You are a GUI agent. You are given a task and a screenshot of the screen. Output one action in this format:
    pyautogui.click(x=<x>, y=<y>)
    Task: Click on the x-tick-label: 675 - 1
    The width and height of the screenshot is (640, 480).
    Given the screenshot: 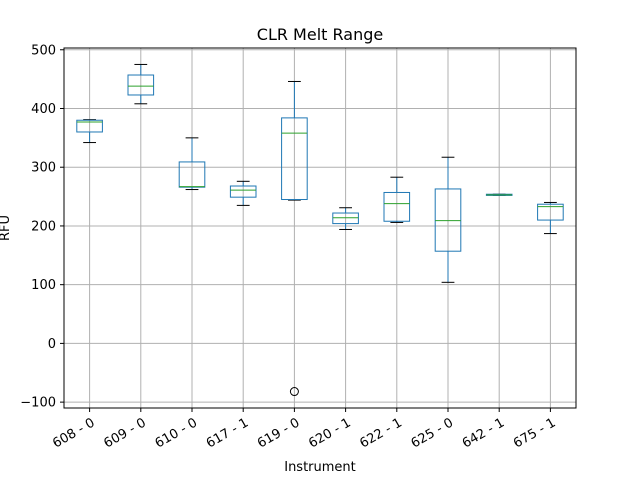 What is the action you would take?
    pyautogui.click(x=534, y=433)
    